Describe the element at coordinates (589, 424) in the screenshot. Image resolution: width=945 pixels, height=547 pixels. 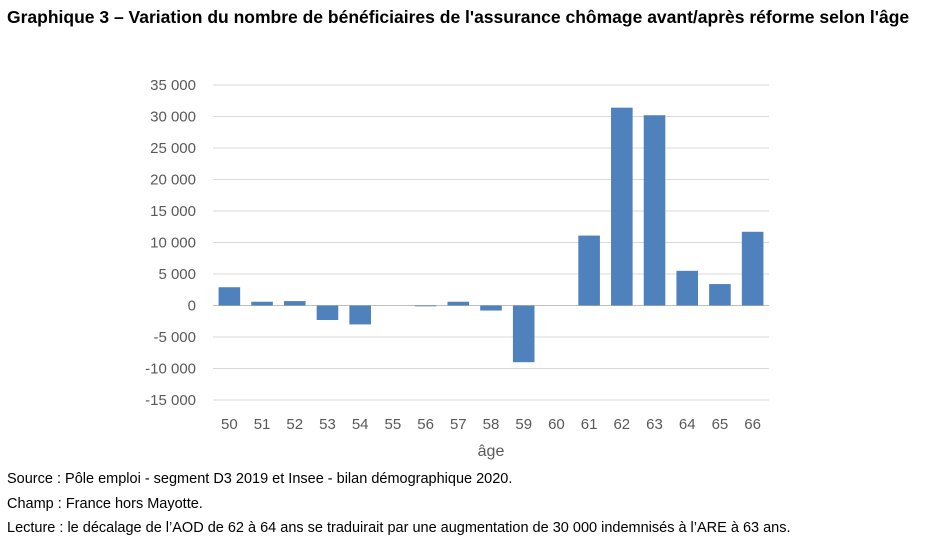
I see `x-tick-label: 61` at that location.